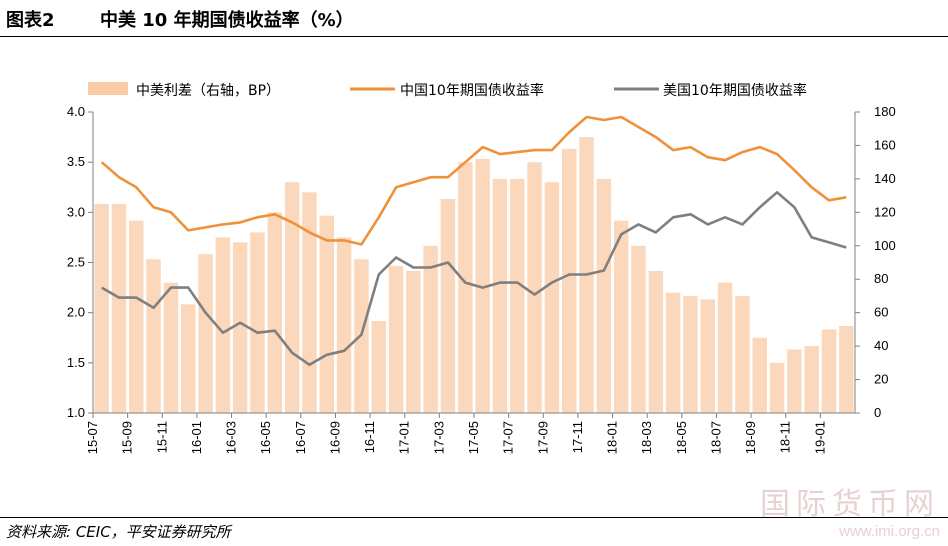 The height and width of the screenshot is (546, 948). I want to click on x-tick-label: 15-11, so click(161, 437).